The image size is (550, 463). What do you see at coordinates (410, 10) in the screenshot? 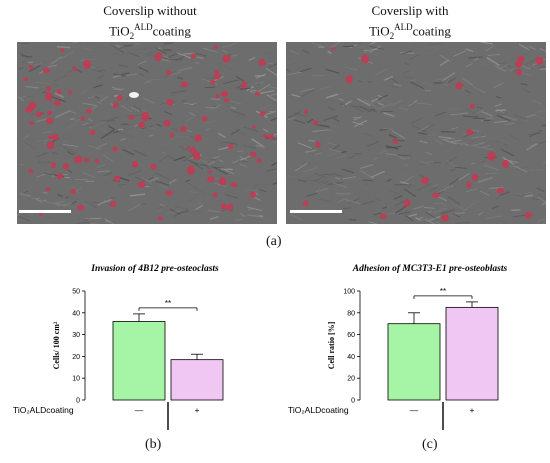
I see `right-caption-line1: Coverslip with` at bounding box center [410, 10].